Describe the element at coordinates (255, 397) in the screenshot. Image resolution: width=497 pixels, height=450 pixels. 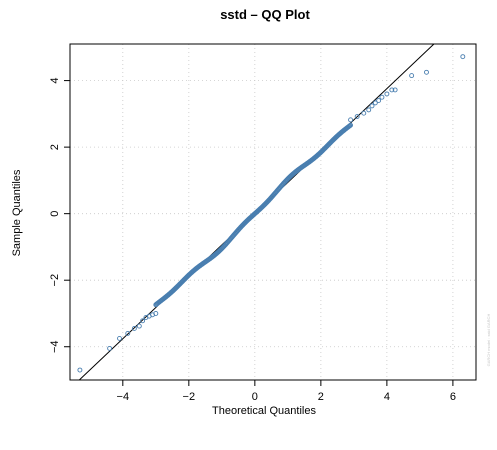
I see `x-tick-label: 0` at that location.